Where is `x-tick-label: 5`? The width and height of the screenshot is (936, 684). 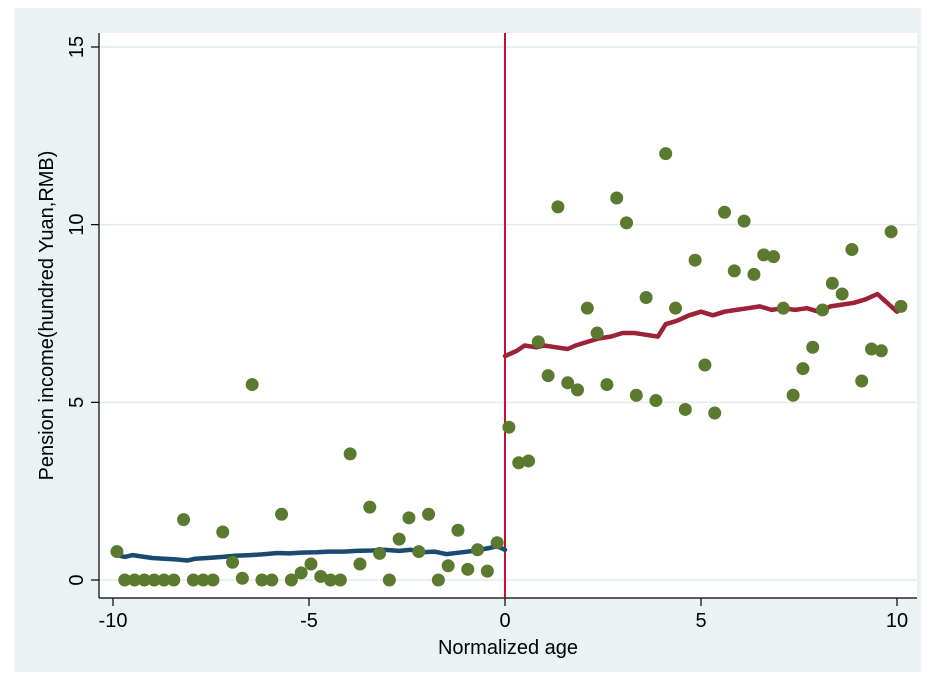
x-tick-label: 5 is located at coordinates (700, 621).